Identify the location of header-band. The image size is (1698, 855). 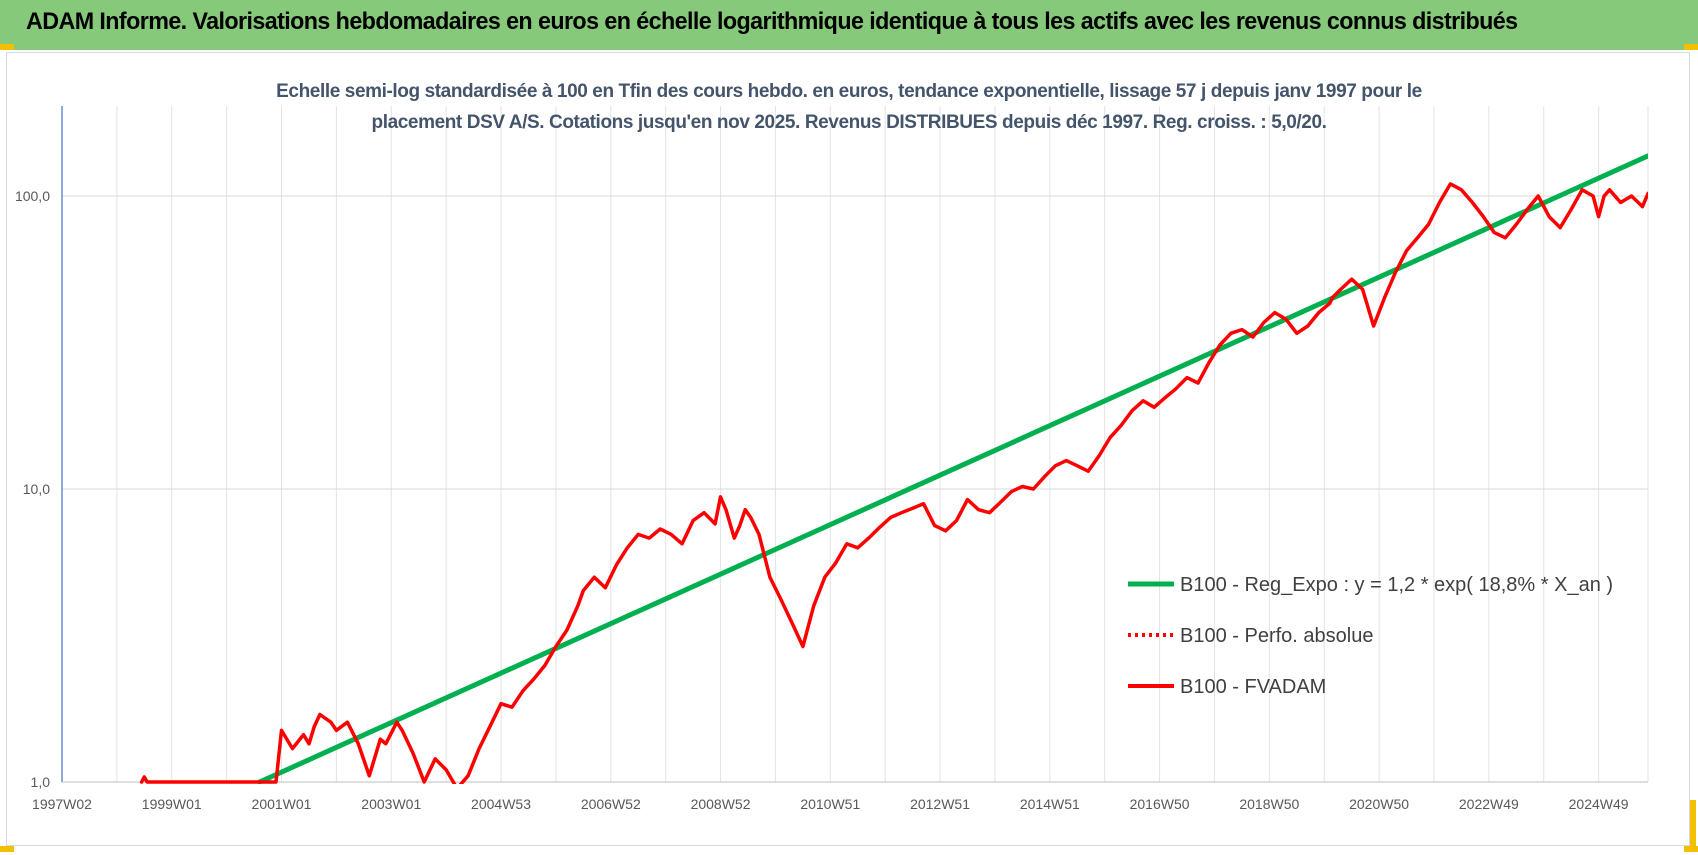
(849, 25).